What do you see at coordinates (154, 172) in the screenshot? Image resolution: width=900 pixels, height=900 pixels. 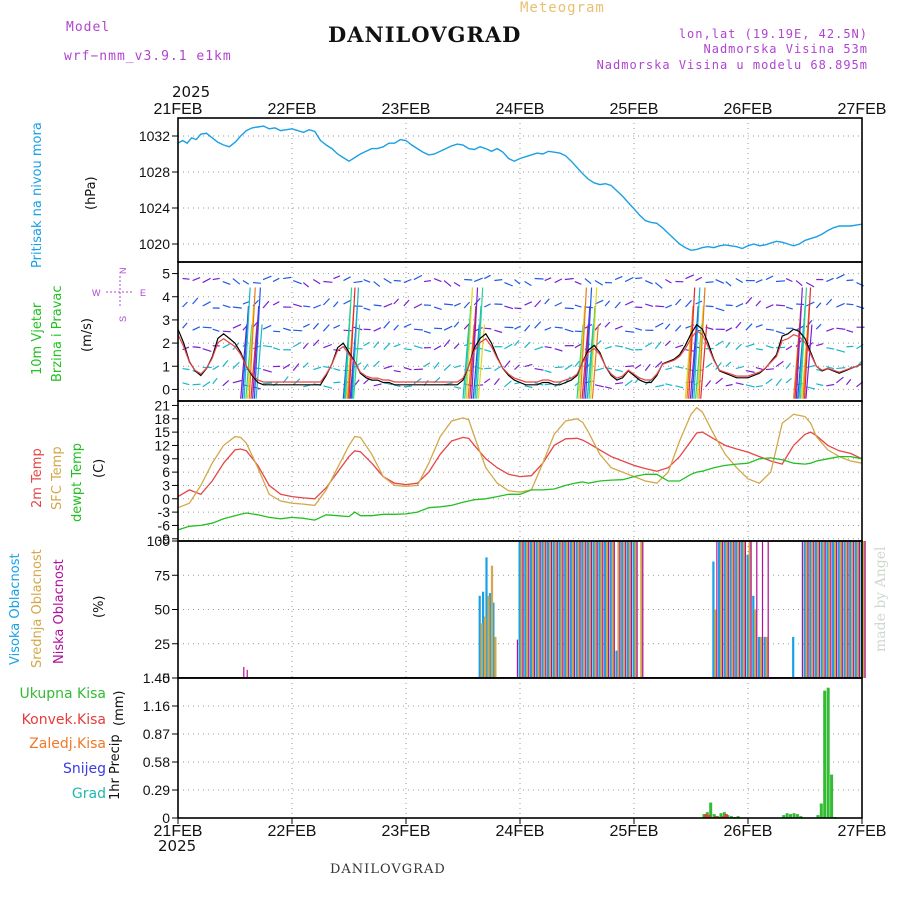 I see `y-tick-label: 1028` at bounding box center [154, 172].